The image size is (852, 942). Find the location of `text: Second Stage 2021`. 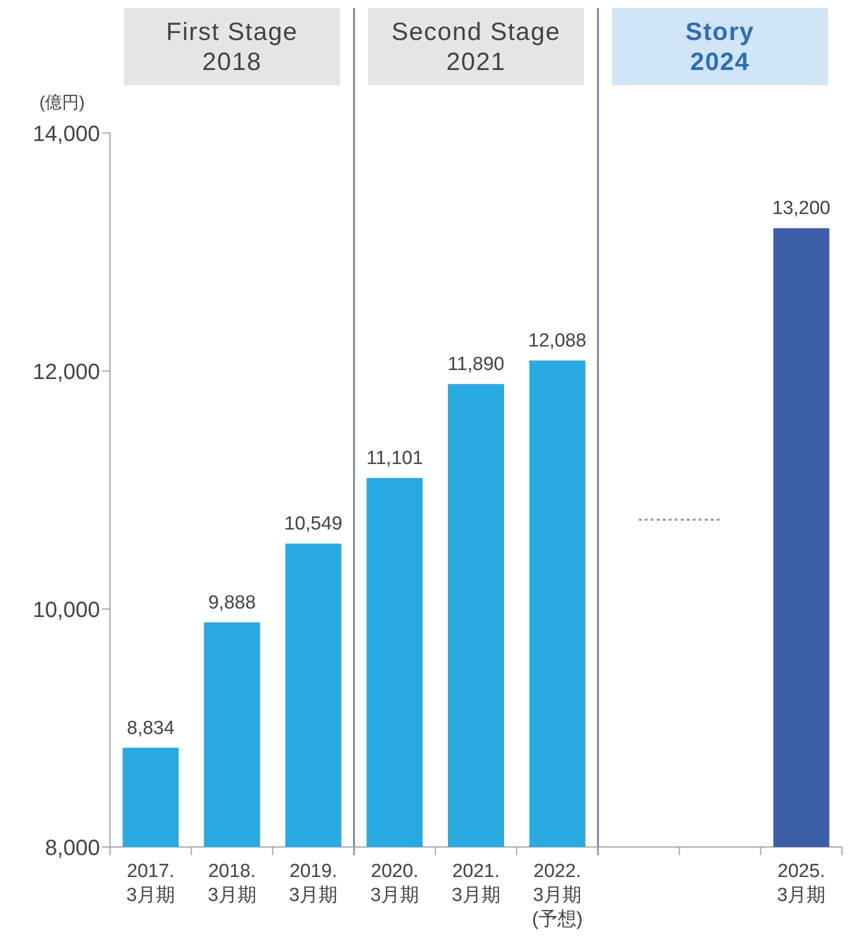

text: Second Stage 2021 is located at coordinates (476, 47).